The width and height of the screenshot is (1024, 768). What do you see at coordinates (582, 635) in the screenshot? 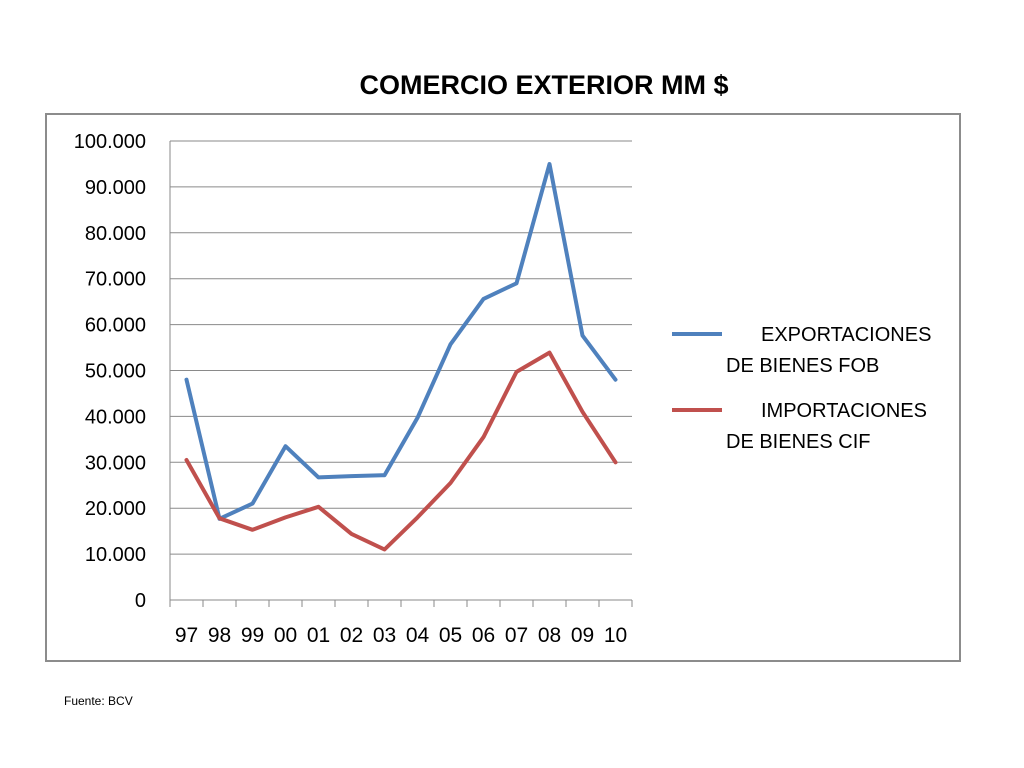
I see `x-tick-label: 09` at bounding box center [582, 635].